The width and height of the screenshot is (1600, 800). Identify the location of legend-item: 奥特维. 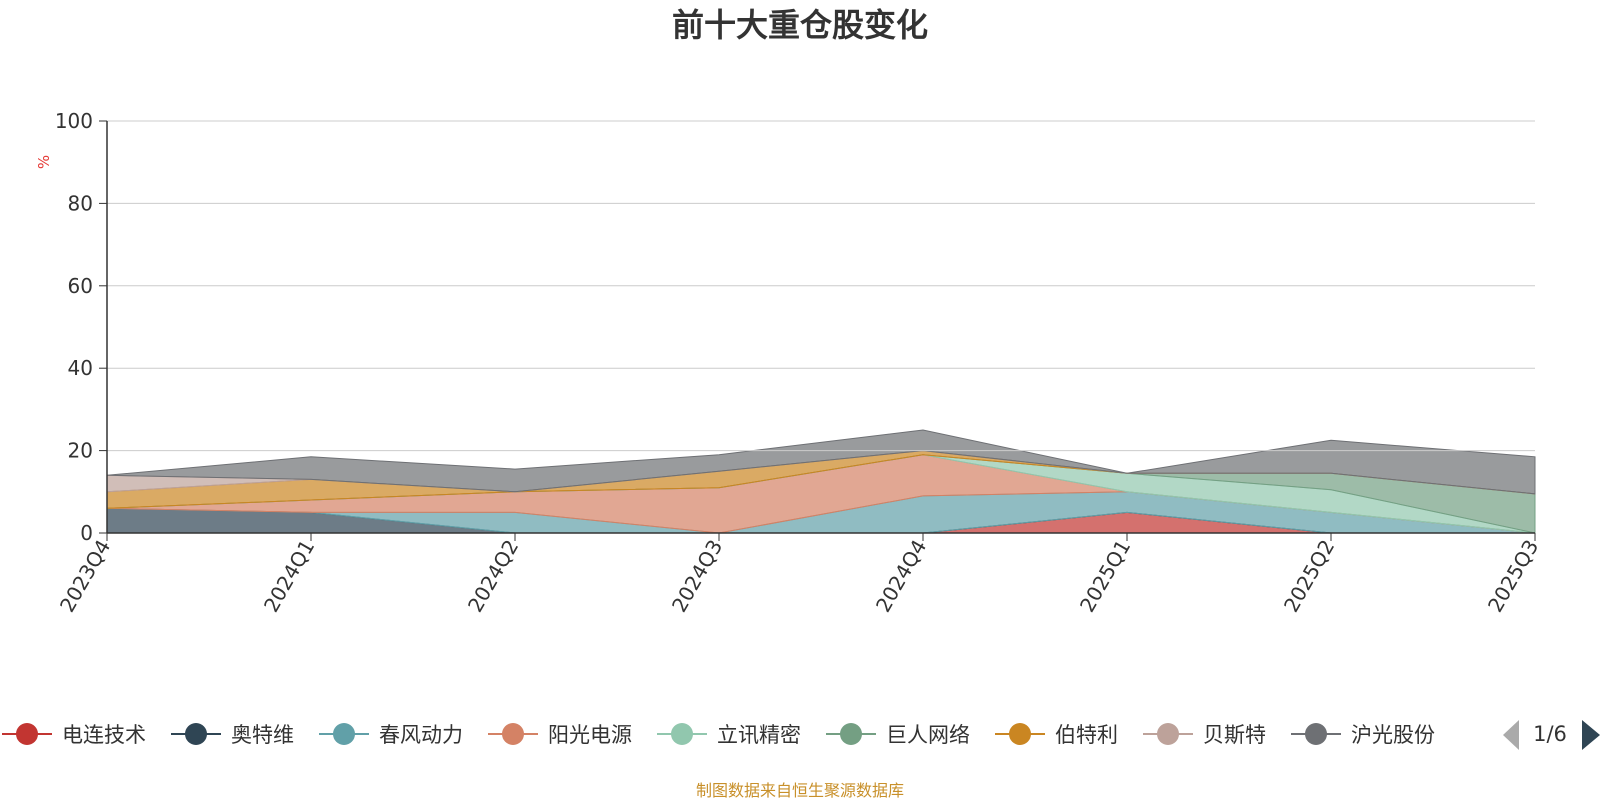
(232, 735).